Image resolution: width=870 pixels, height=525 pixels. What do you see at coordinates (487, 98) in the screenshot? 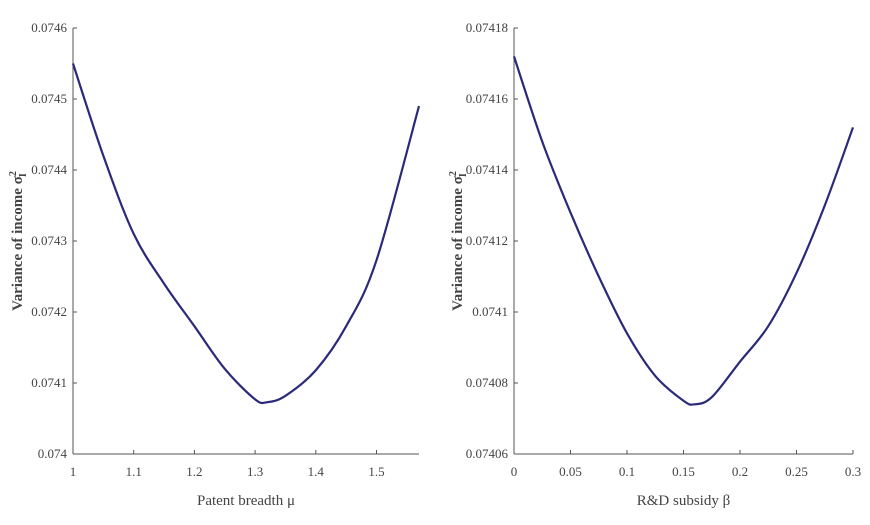
I see `y-tick-label: 0.07416` at bounding box center [487, 98].